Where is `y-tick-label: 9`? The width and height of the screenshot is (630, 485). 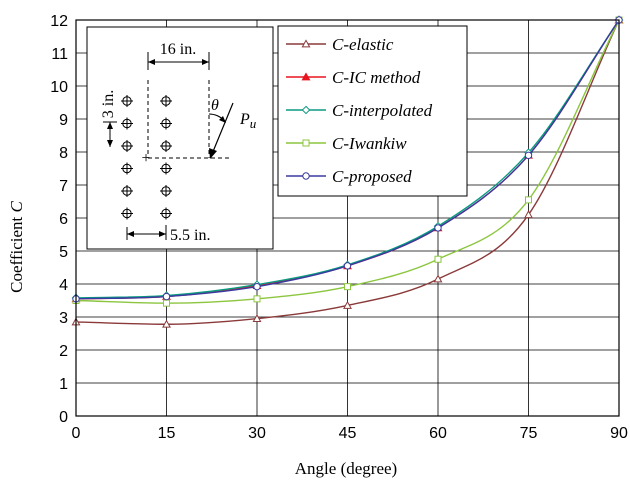
y-tick-label: 9 is located at coordinates (63, 120).